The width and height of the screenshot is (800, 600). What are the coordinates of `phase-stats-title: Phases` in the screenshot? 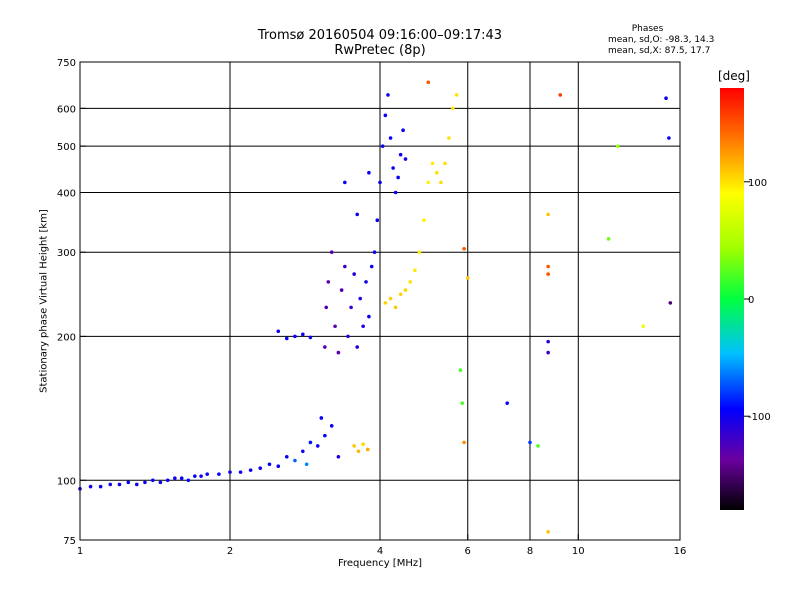 It's located at (647, 29).